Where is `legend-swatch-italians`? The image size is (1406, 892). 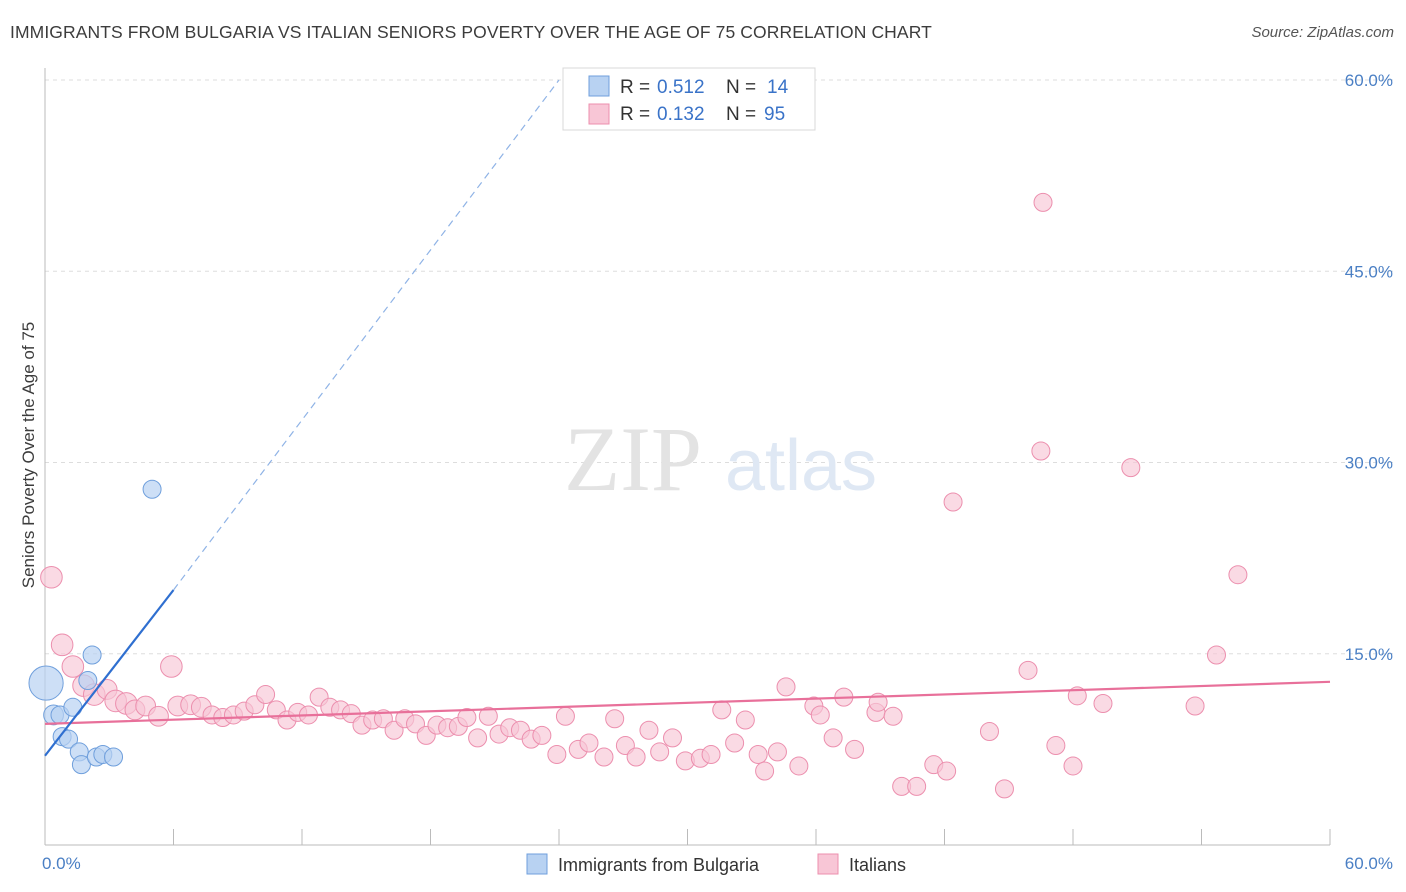 legend-swatch-italians is located at coordinates (599, 114).